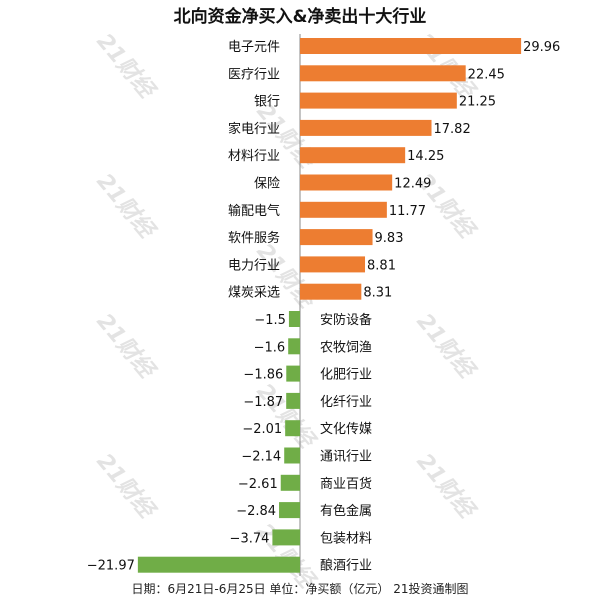 Image resolution: width=600 pixels, height=600 pixels. I want to click on category-label: 电子元件, so click(254, 47).